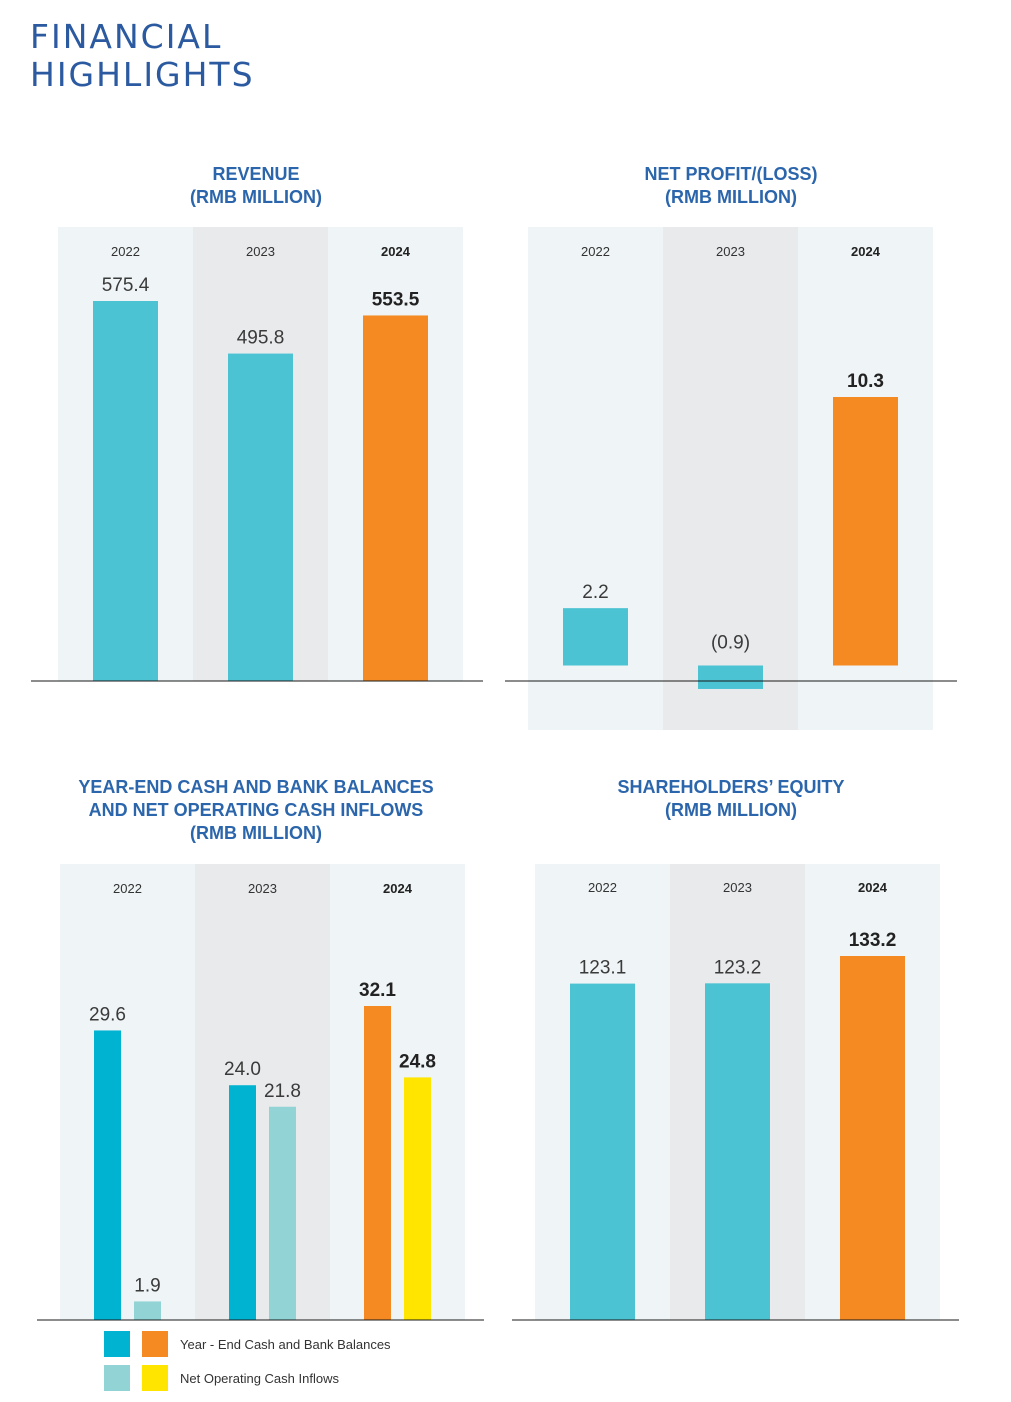  What do you see at coordinates (730, 677) in the screenshot?
I see `bar-net-profit-2023` at bounding box center [730, 677].